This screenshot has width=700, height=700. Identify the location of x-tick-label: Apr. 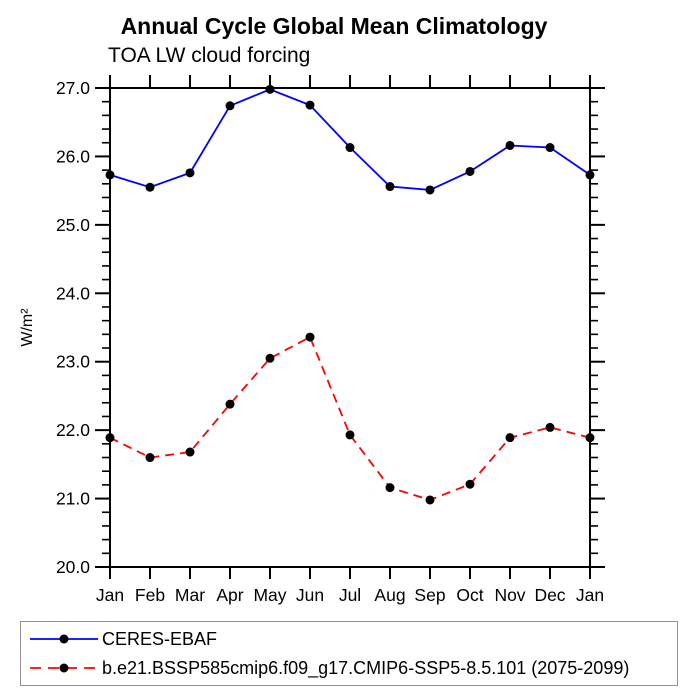
(229, 595).